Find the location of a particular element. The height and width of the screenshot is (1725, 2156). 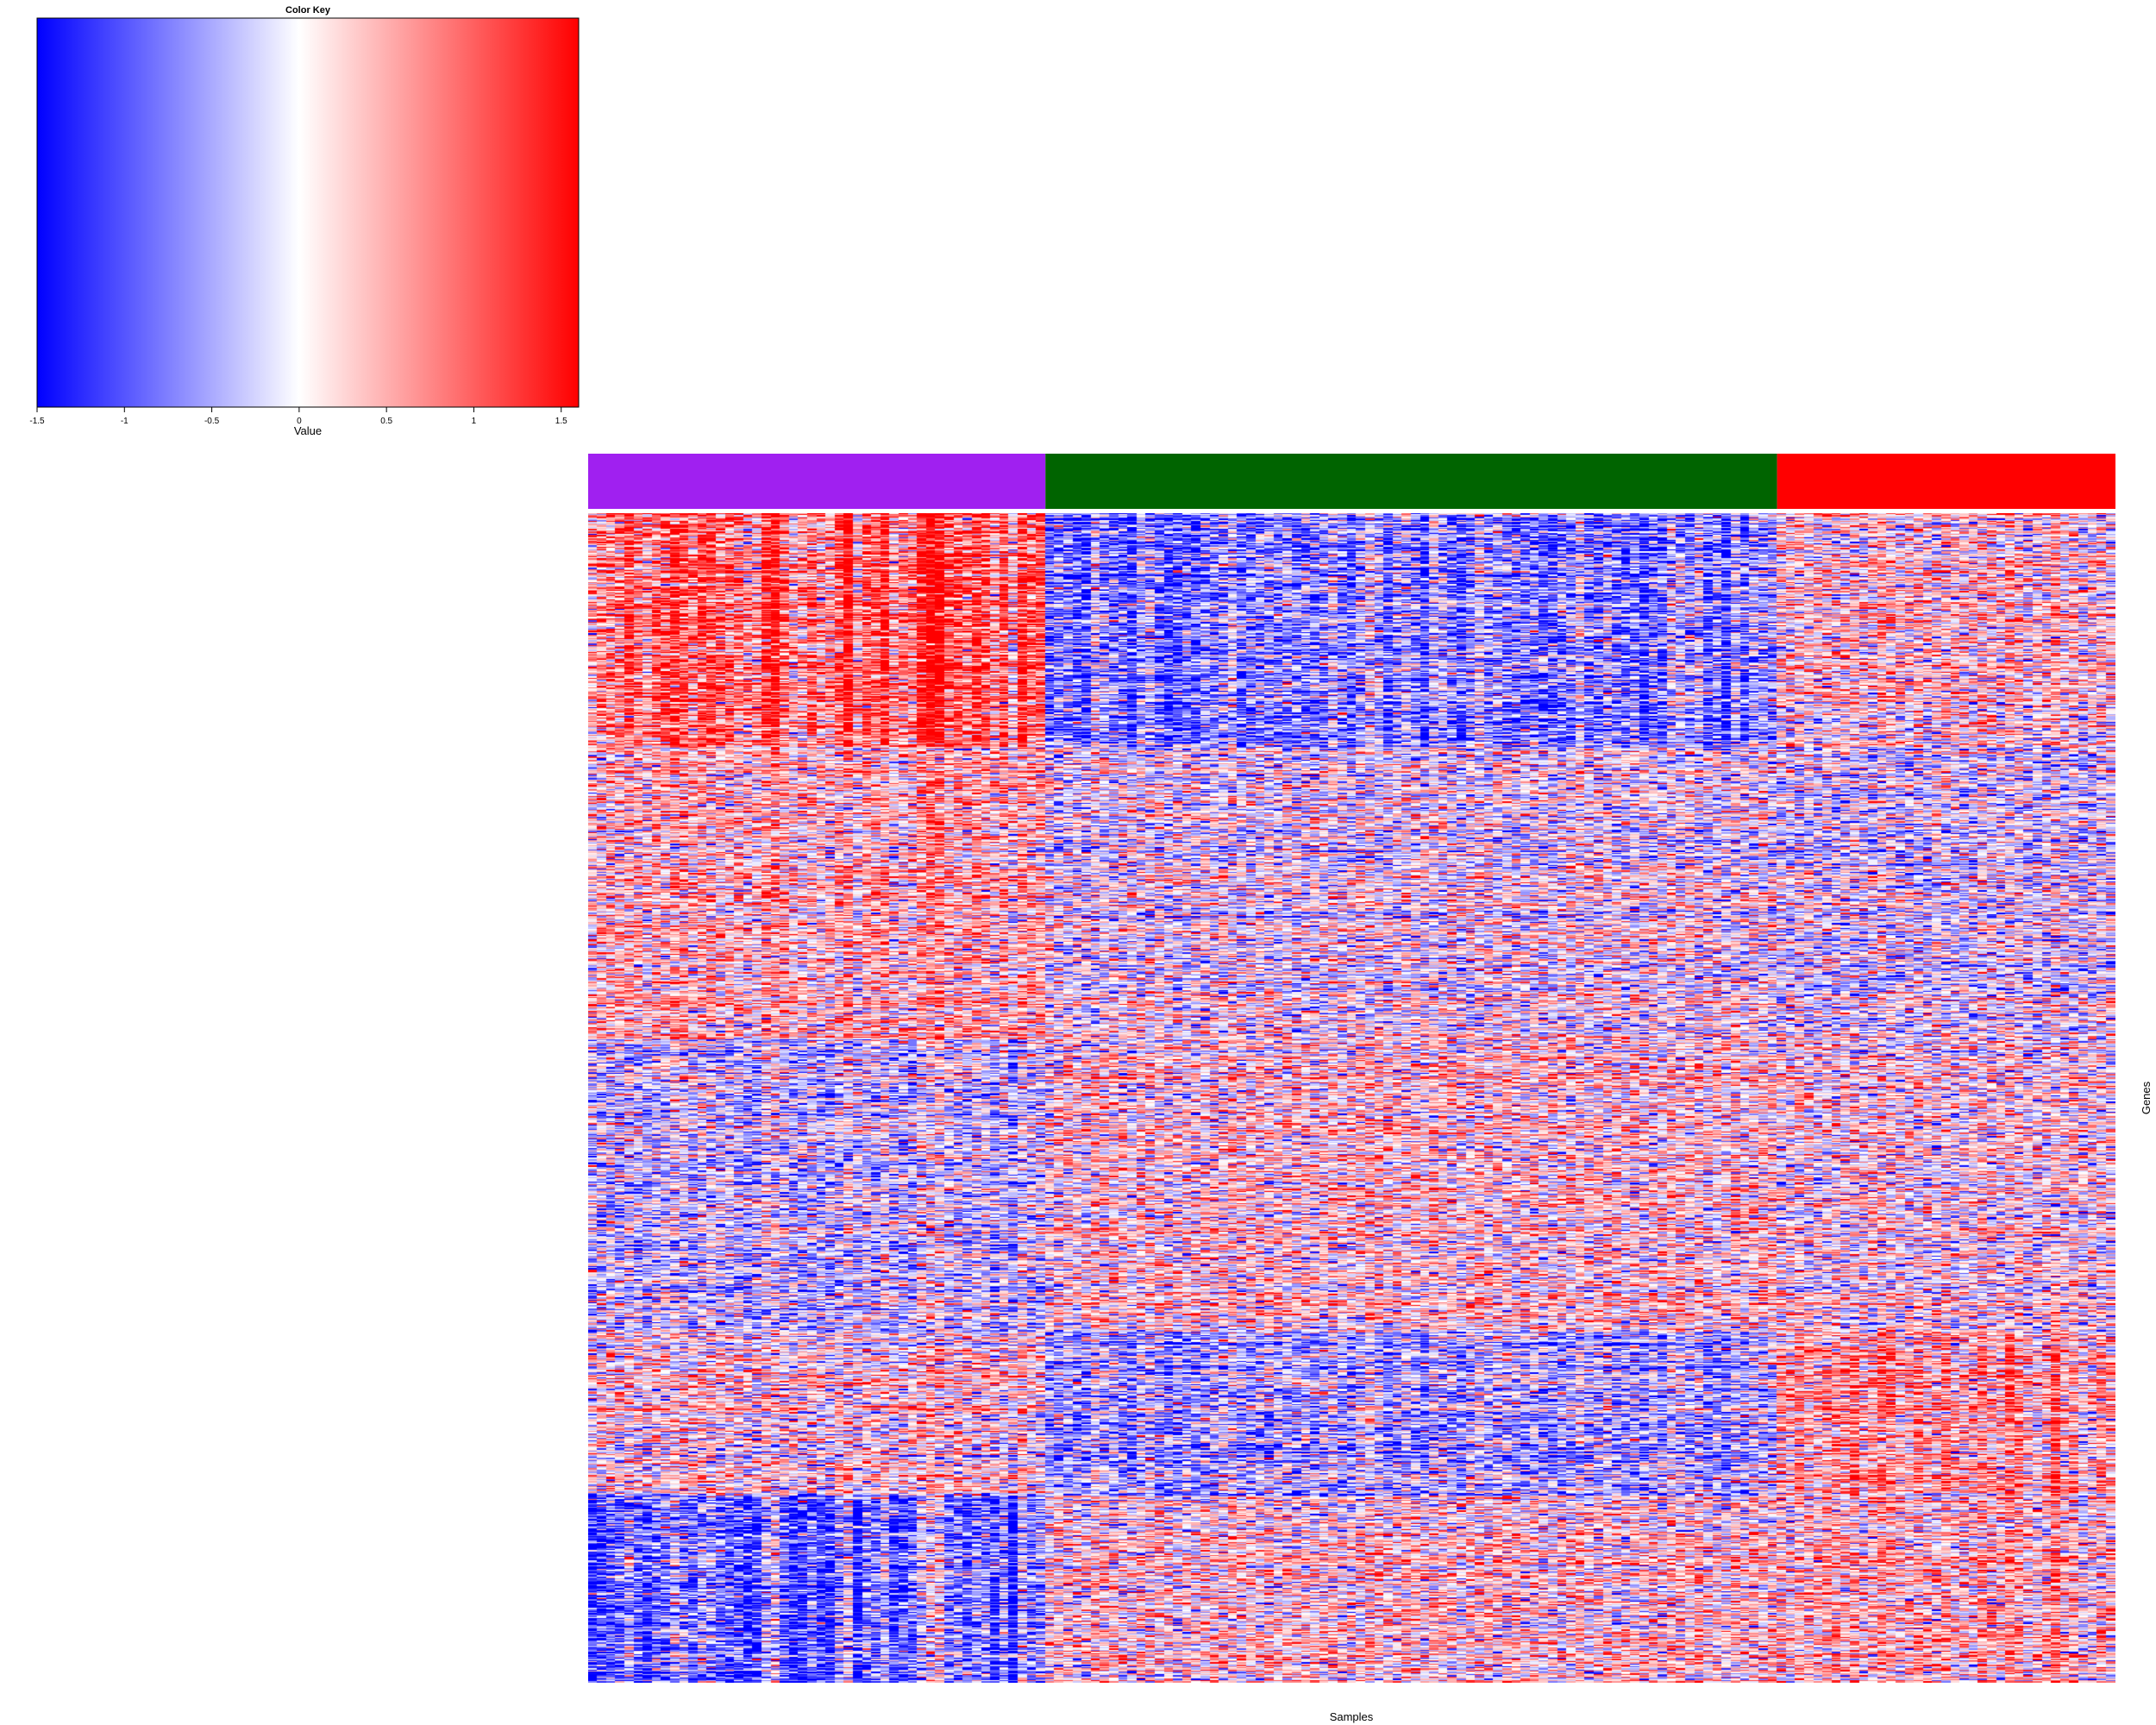

color-key-title: Color Key is located at coordinates (308, 11).